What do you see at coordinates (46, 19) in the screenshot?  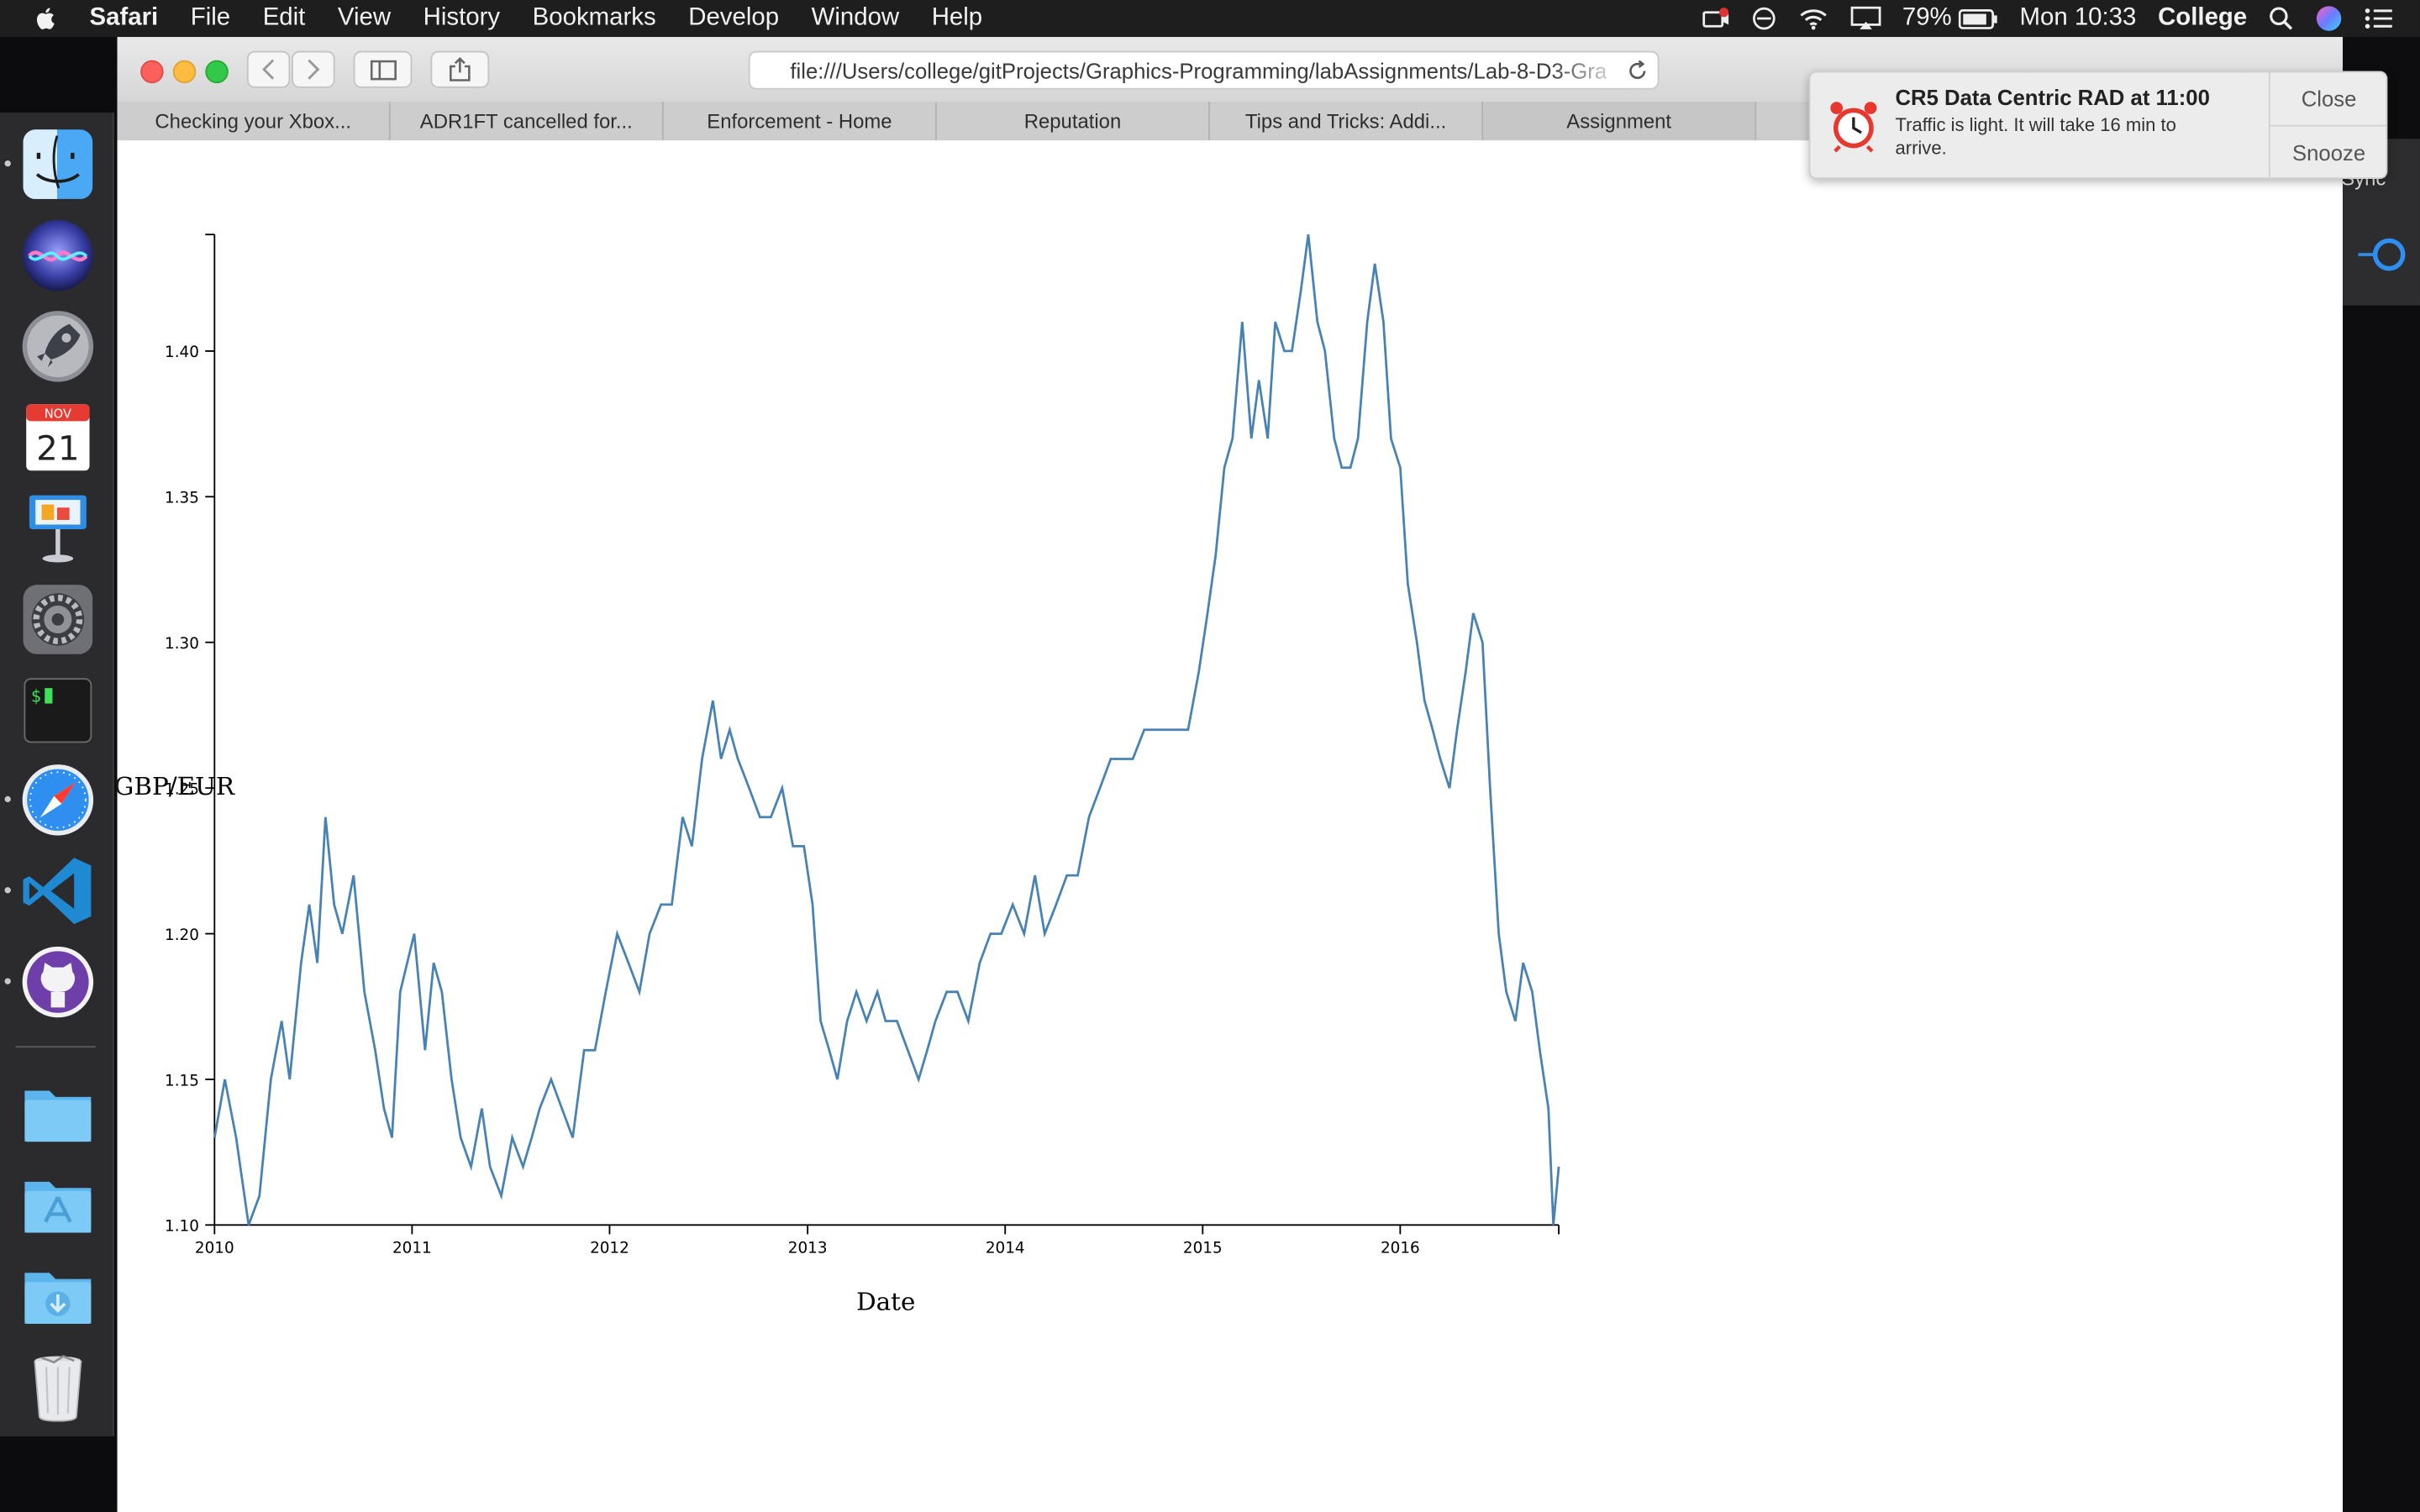 I see `apple-icon` at bounding box center [46, 19].